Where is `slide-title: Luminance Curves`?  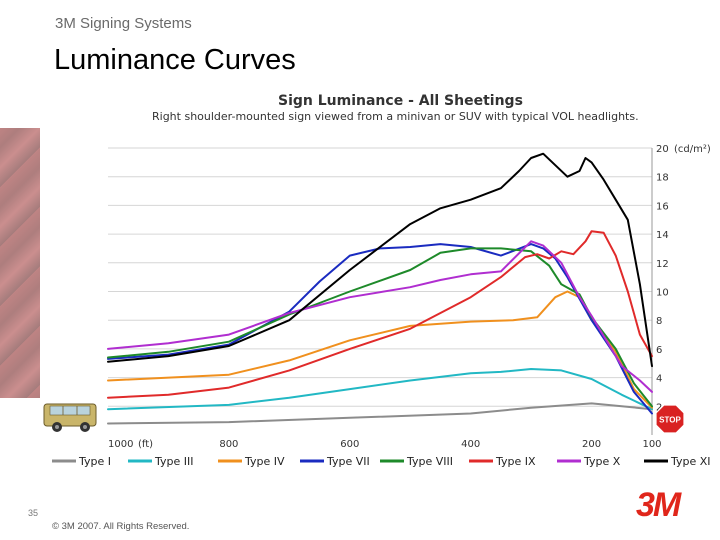 slide-title: Luminance Curves is located at coordinates (175, 60).